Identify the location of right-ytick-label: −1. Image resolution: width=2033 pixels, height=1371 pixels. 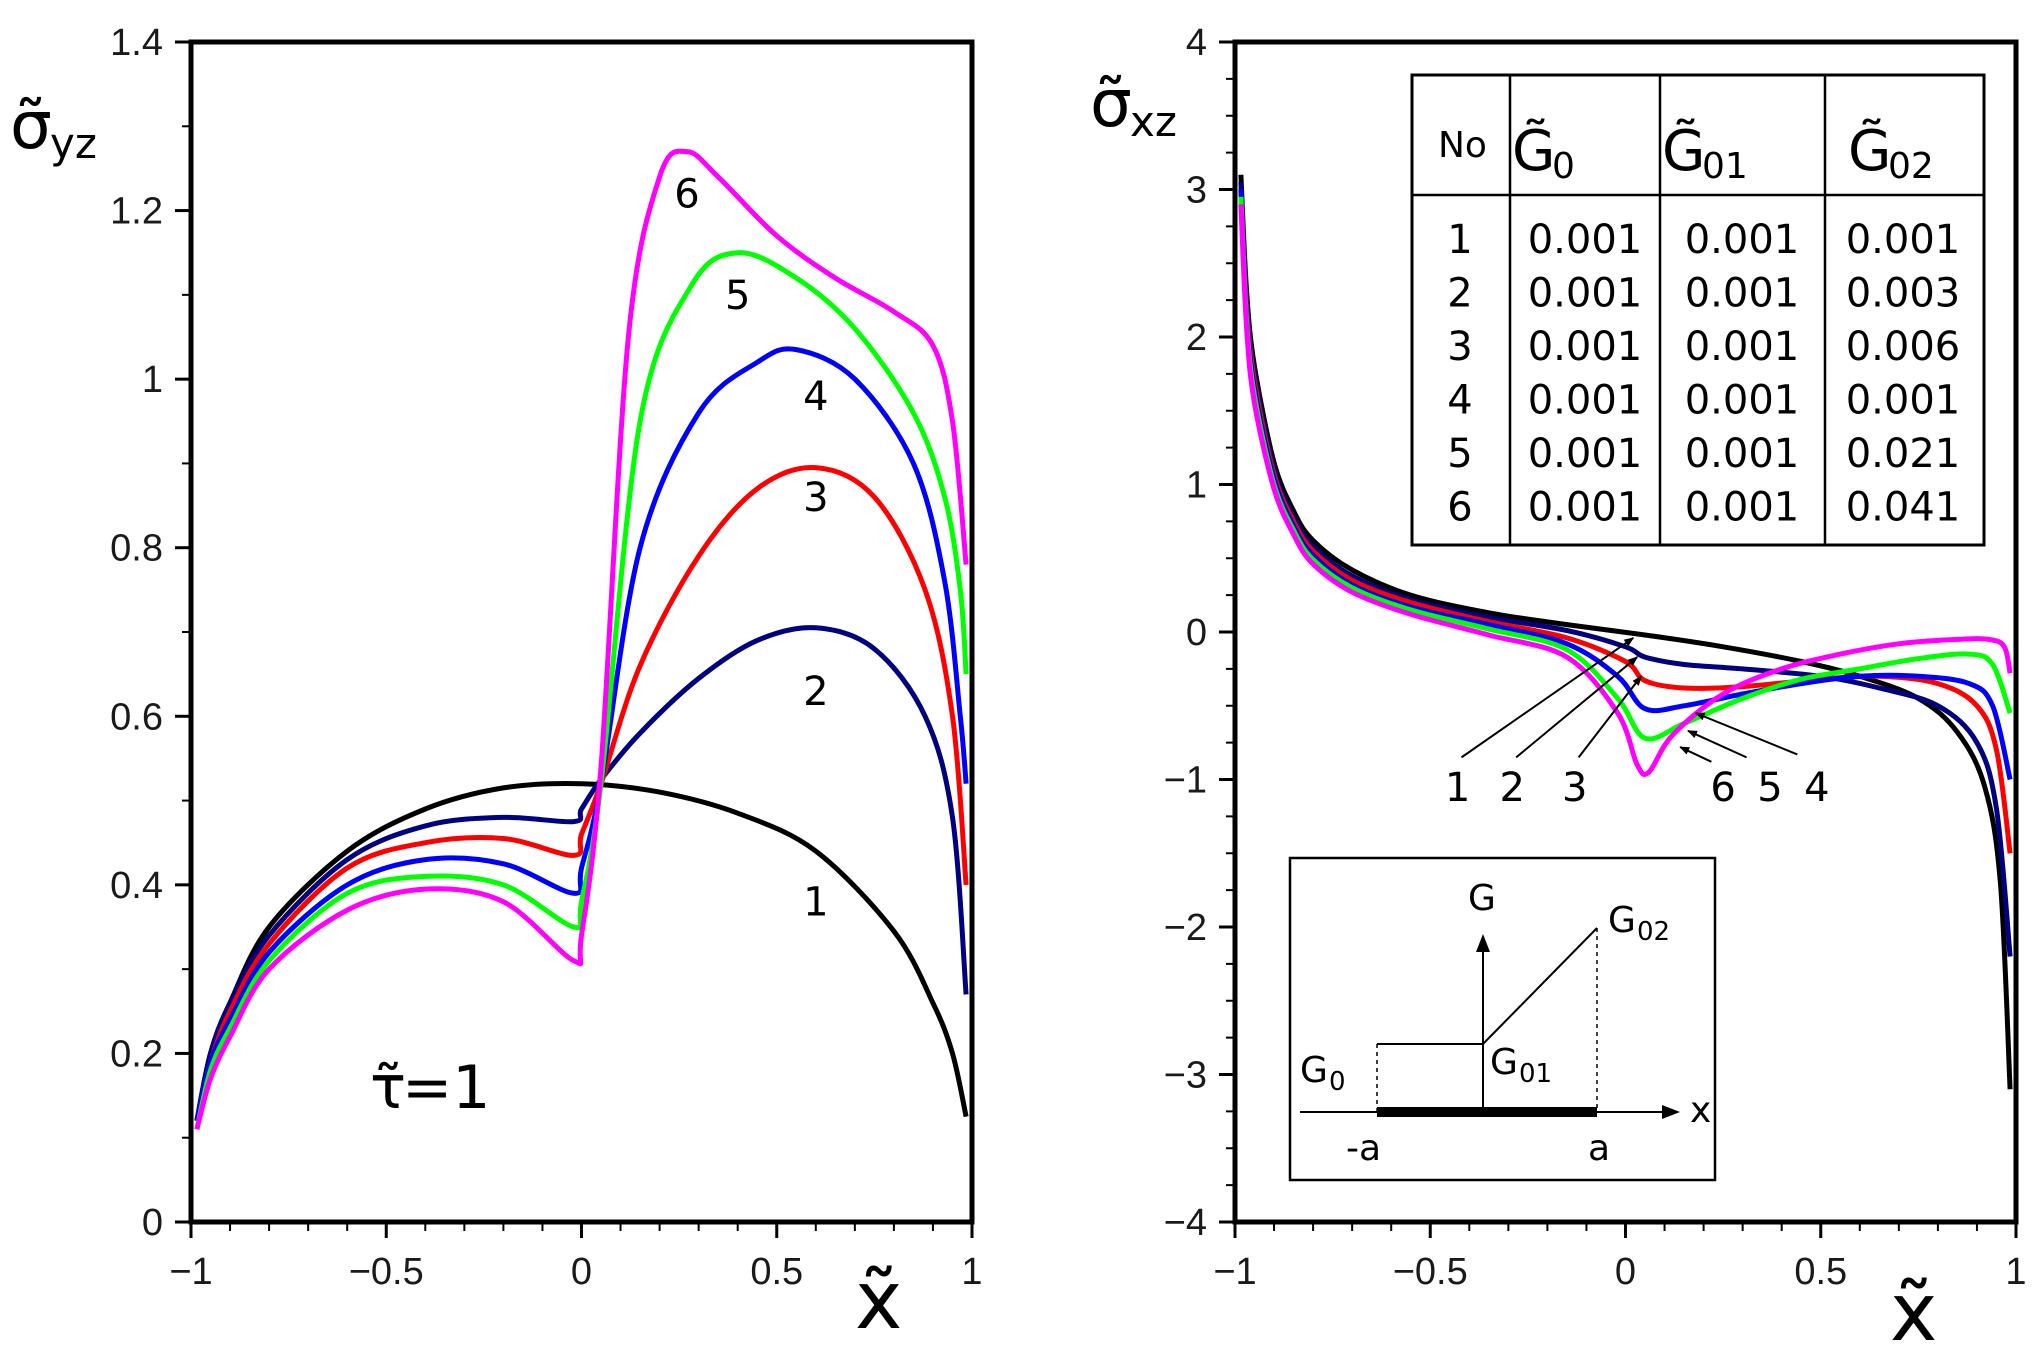
(1185, 781).